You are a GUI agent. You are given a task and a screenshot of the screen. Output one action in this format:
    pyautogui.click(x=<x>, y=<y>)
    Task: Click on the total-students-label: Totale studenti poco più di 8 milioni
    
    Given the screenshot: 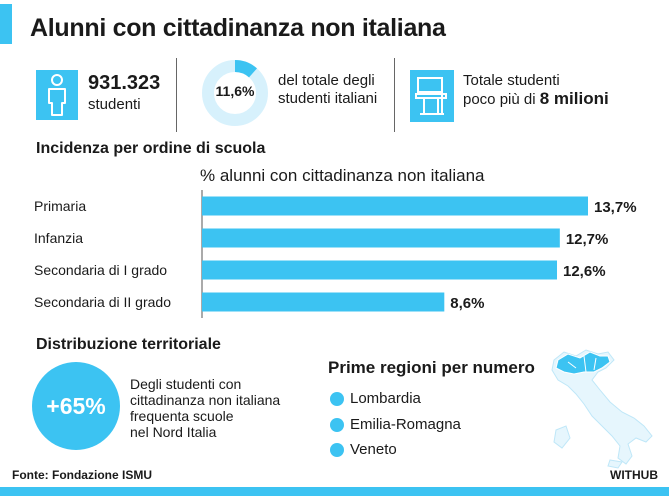 What is the action you would take?
    pyautogui.click(x=536, y=90)
    